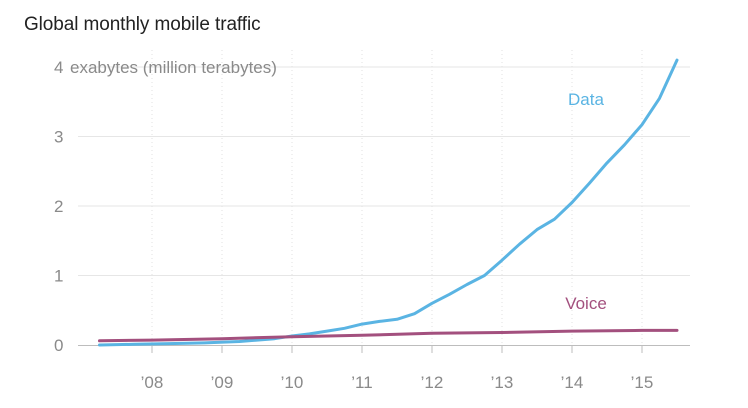 This screenshot has width=748, height=408. I want to click on y-tick-label: 1, so click(58, 276).